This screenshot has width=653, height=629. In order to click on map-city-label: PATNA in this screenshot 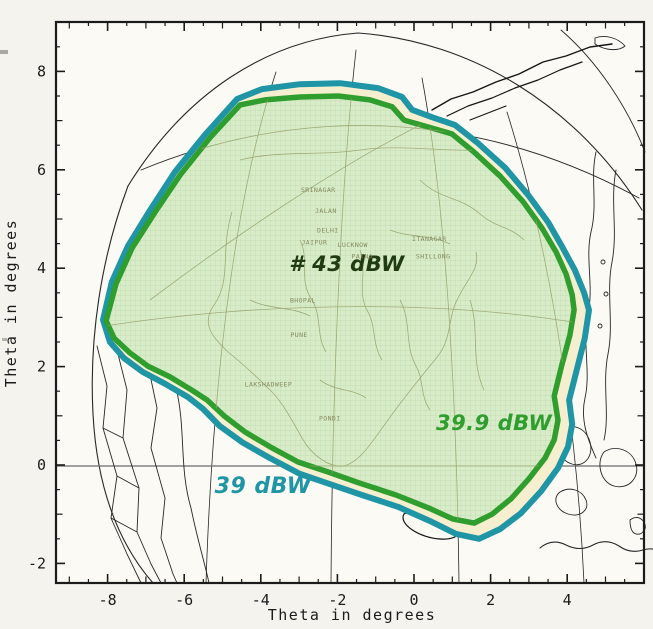, I will do `click(363, 256)`.